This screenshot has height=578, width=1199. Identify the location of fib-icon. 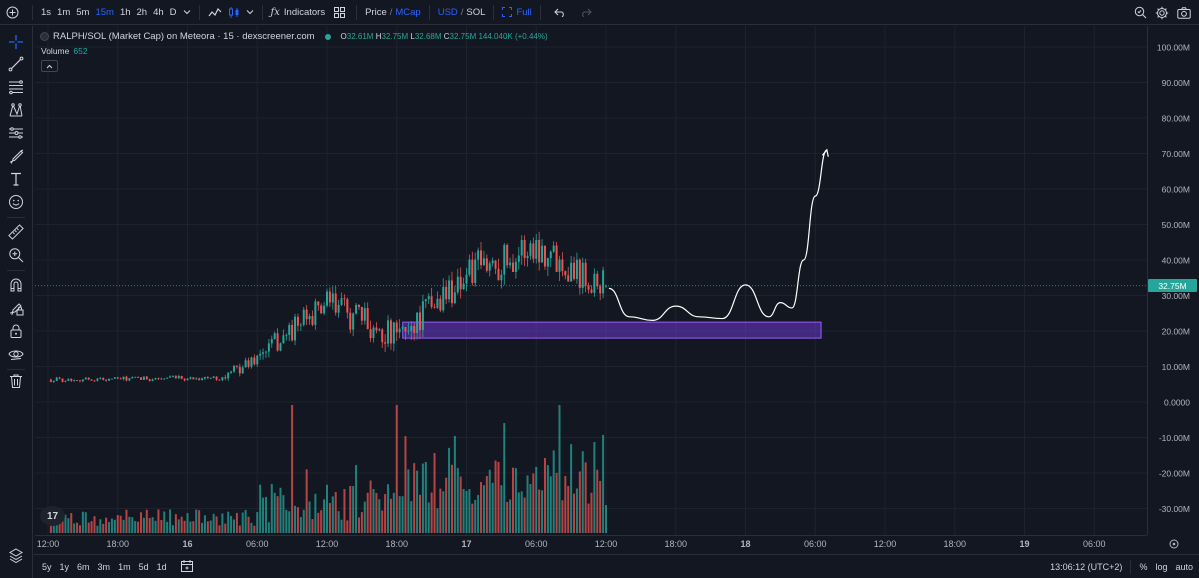
(16, 87).